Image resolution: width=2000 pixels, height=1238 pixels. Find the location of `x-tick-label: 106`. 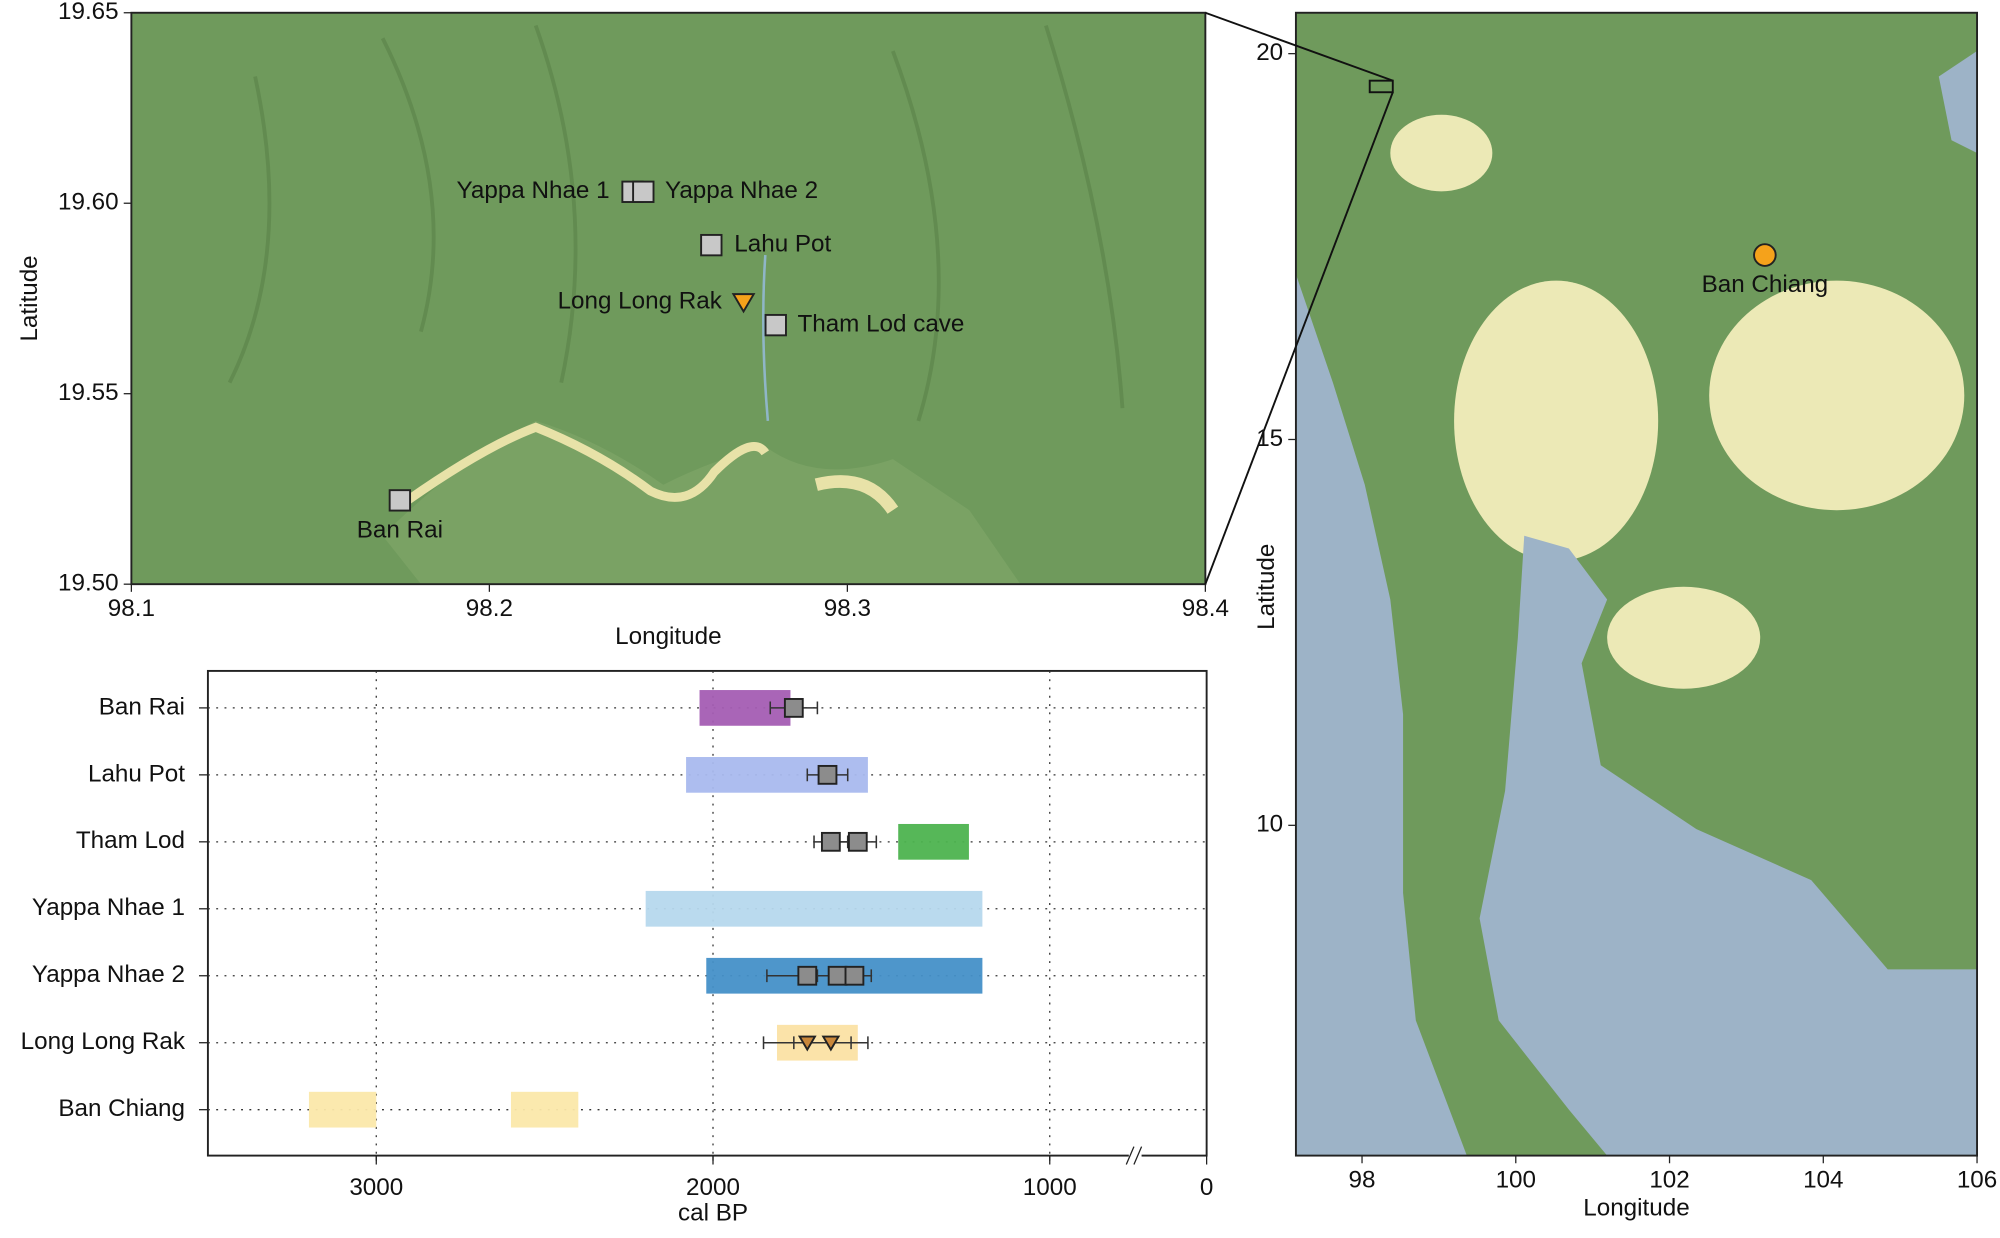

x-tick-label: 106 is located at coordinates (1977, 1180).